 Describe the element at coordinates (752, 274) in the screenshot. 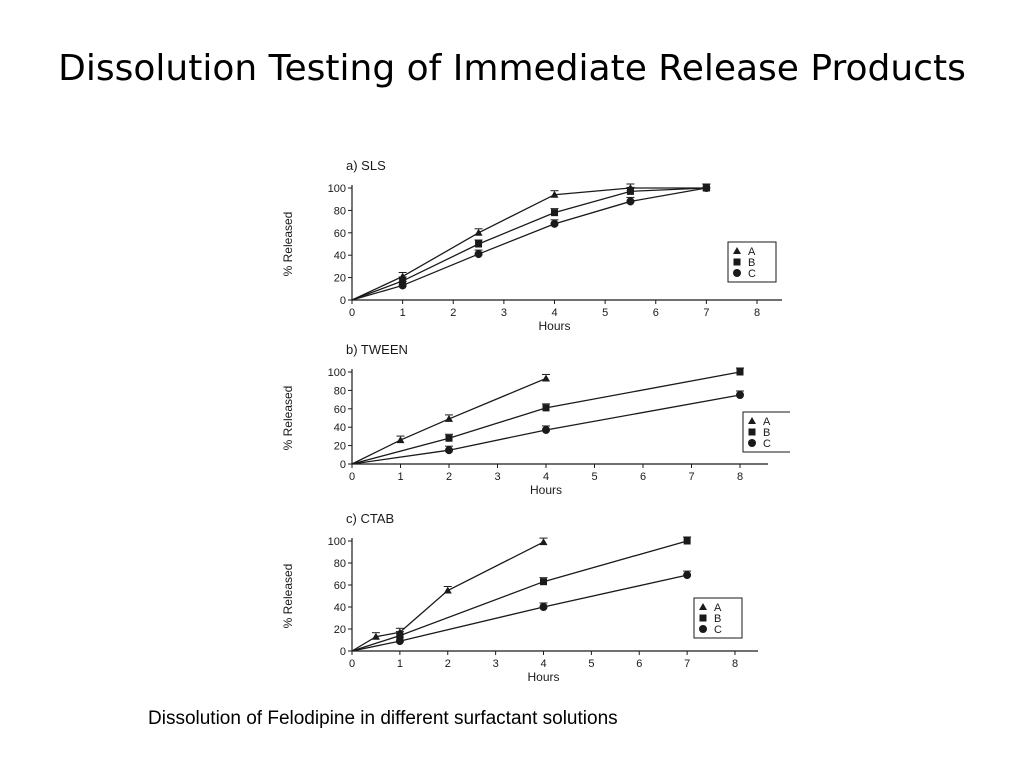

I see `sls-legend-label-c: C` at that location.